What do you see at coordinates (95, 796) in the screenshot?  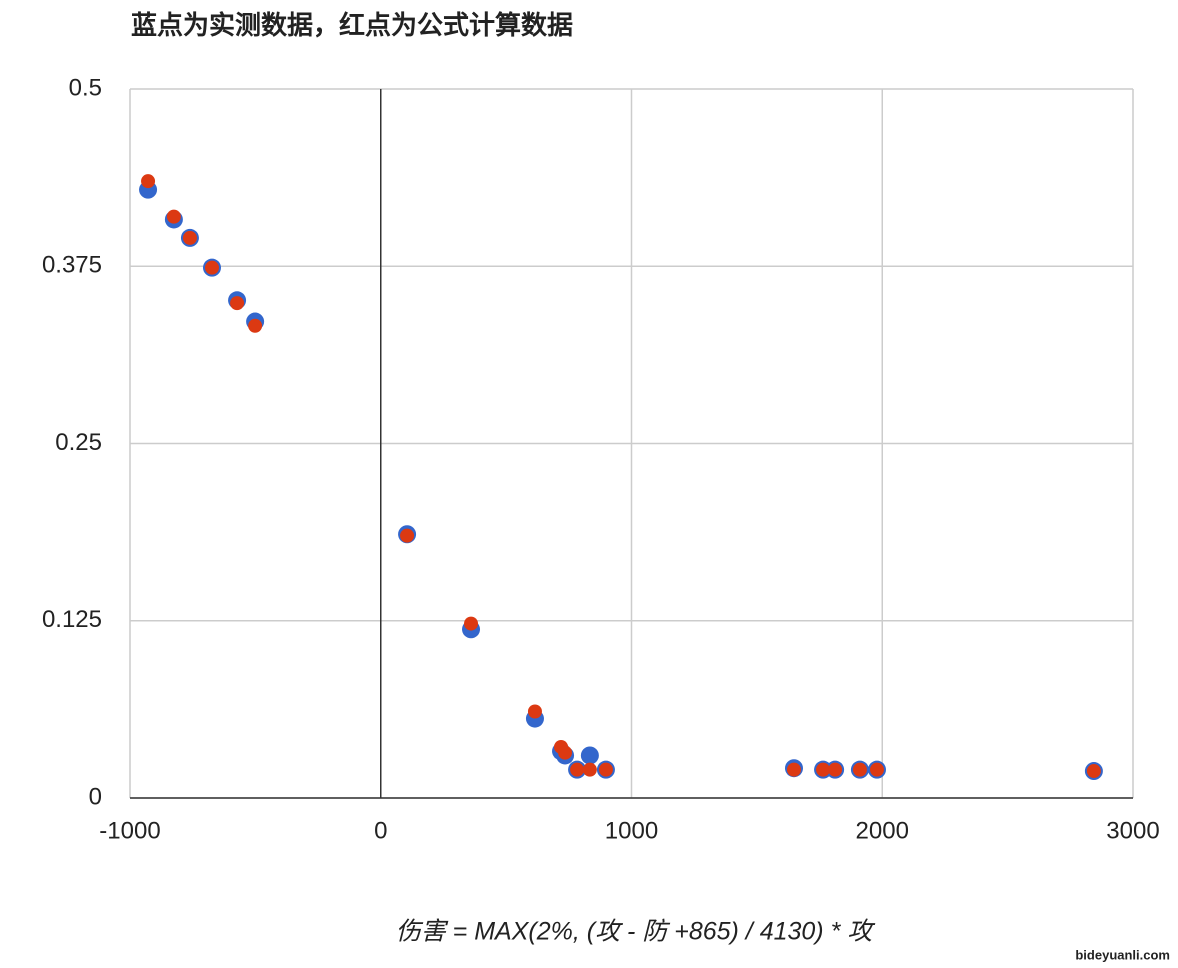 I see `y-tick-label: 0` at bounding box center [95, 796].